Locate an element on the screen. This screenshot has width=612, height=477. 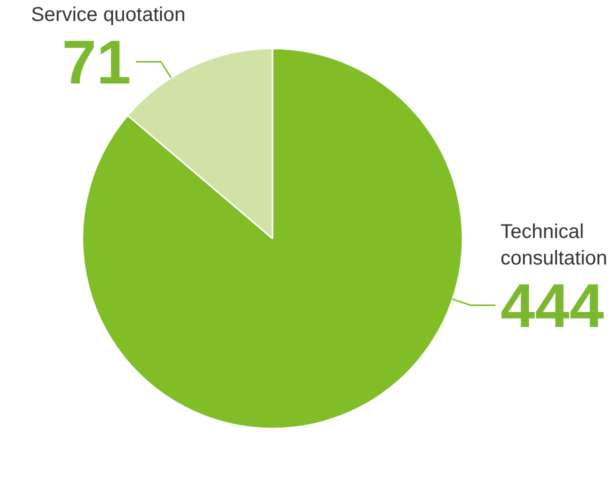
slice-label: Technical consultation is located at coordinates (554, 245).